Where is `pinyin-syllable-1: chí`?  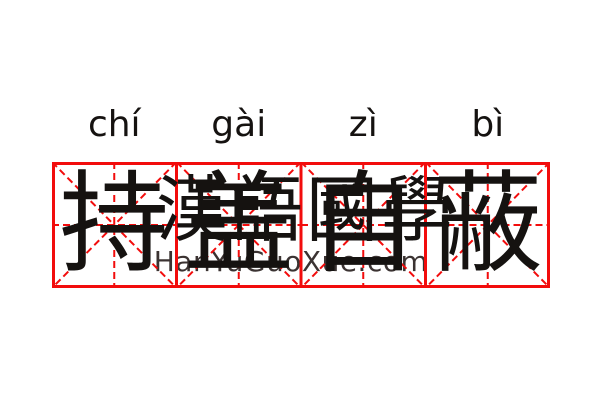 pinyin-syllable-1: chí is located at coordinates (114, 124).